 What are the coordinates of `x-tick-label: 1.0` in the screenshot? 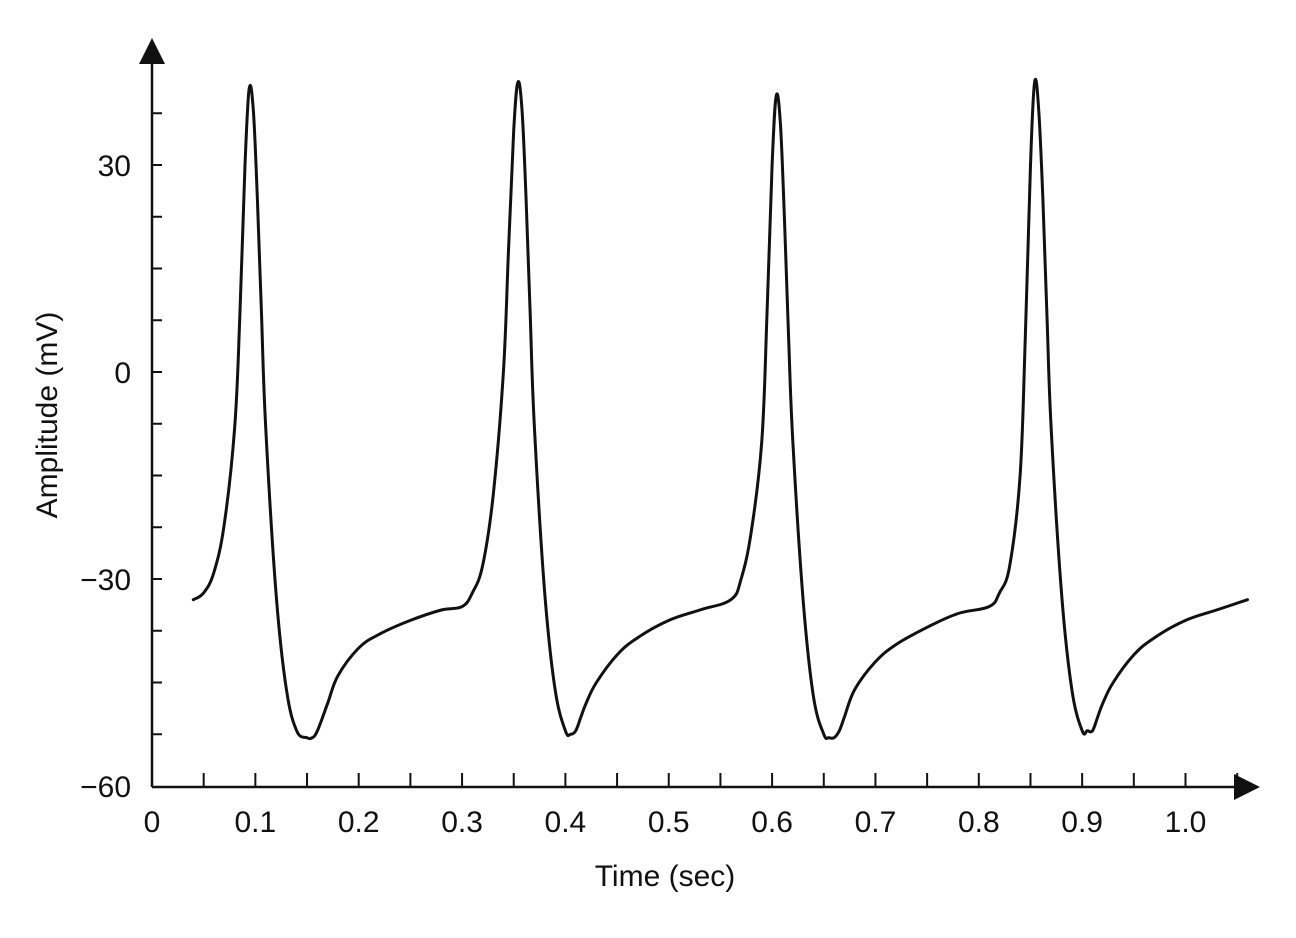 It's located at (1186, 822).